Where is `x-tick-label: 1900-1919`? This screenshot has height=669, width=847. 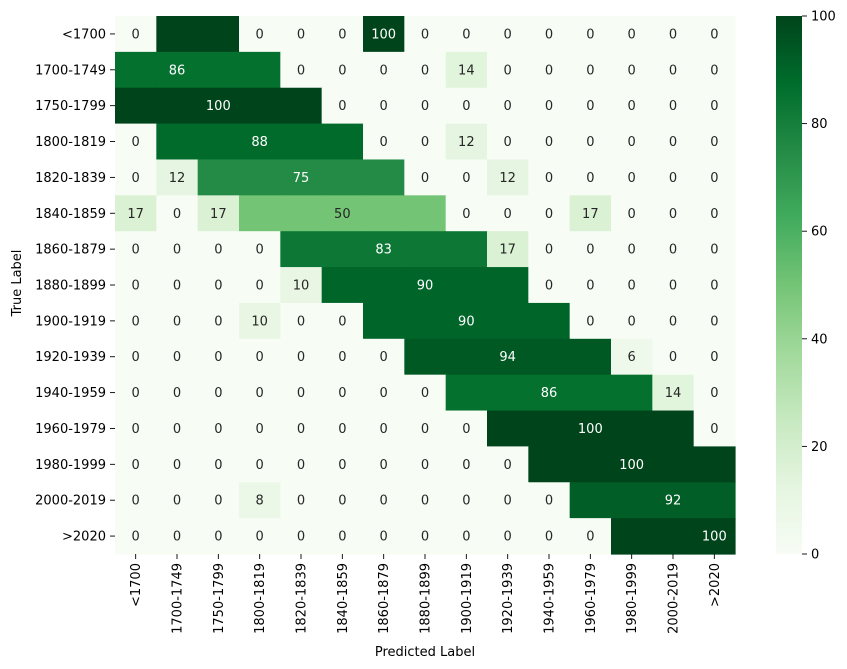
x-tick-label: 1900-1919 is located at coordinates (467, 598).